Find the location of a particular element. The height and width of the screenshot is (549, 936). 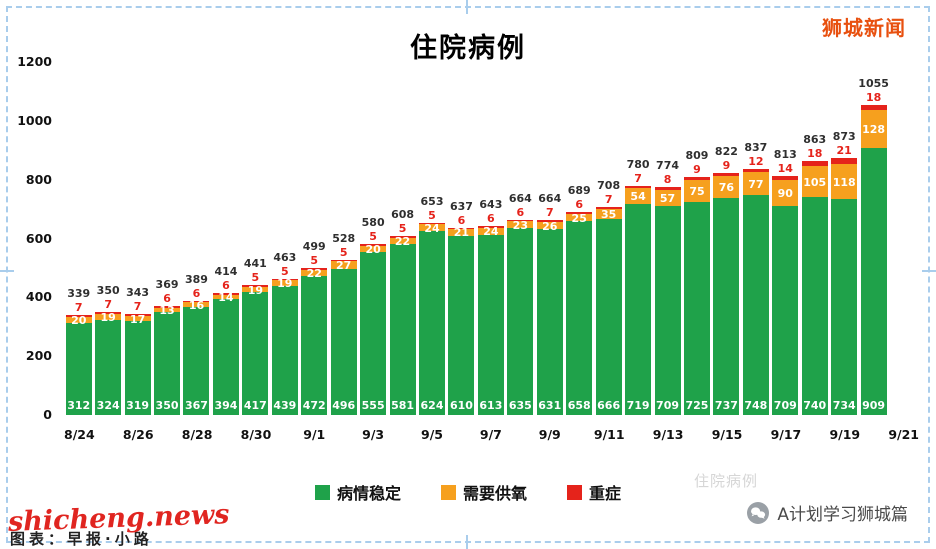

label-oxygen: 13 is located at coordinates (167, 311).